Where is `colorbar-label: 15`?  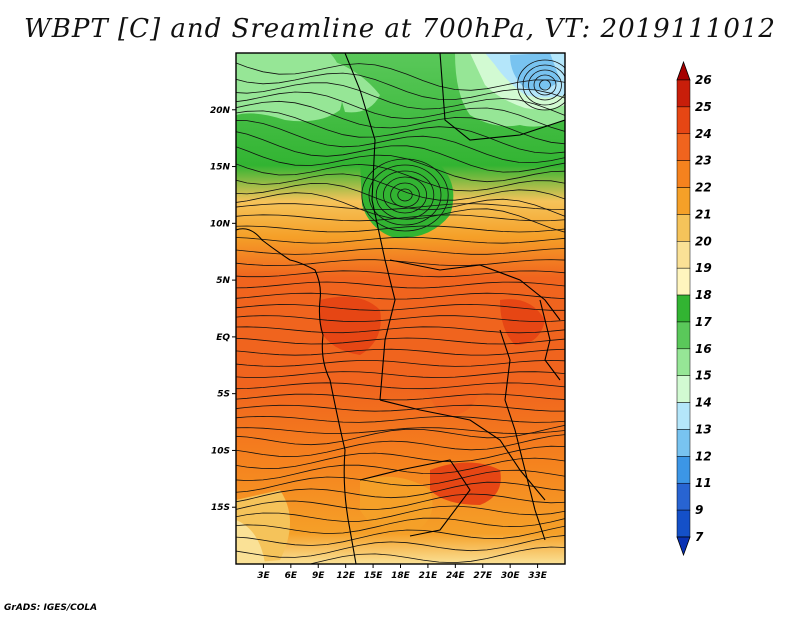
colorbar-label: 15 is located at coordinates (703, 376).